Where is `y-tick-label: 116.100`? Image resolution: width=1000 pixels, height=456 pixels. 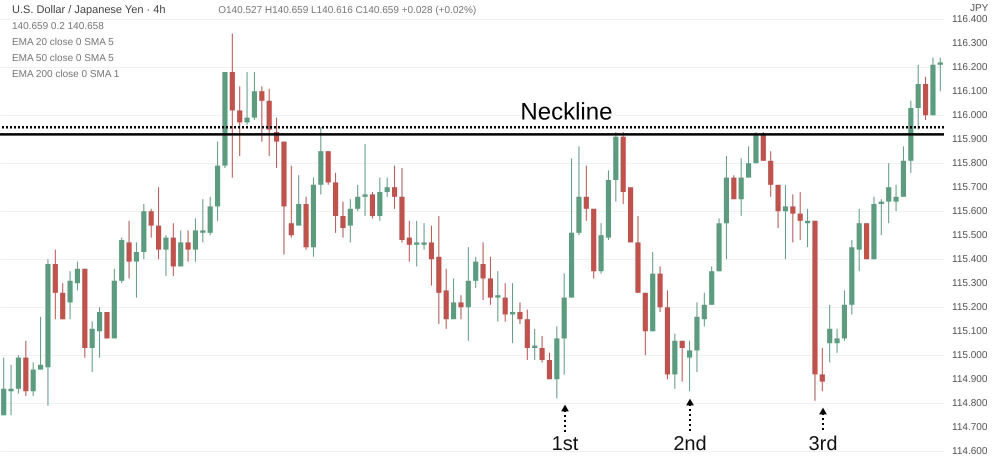 y-tick-label: 116.100 is located at coordinates (970, 92).